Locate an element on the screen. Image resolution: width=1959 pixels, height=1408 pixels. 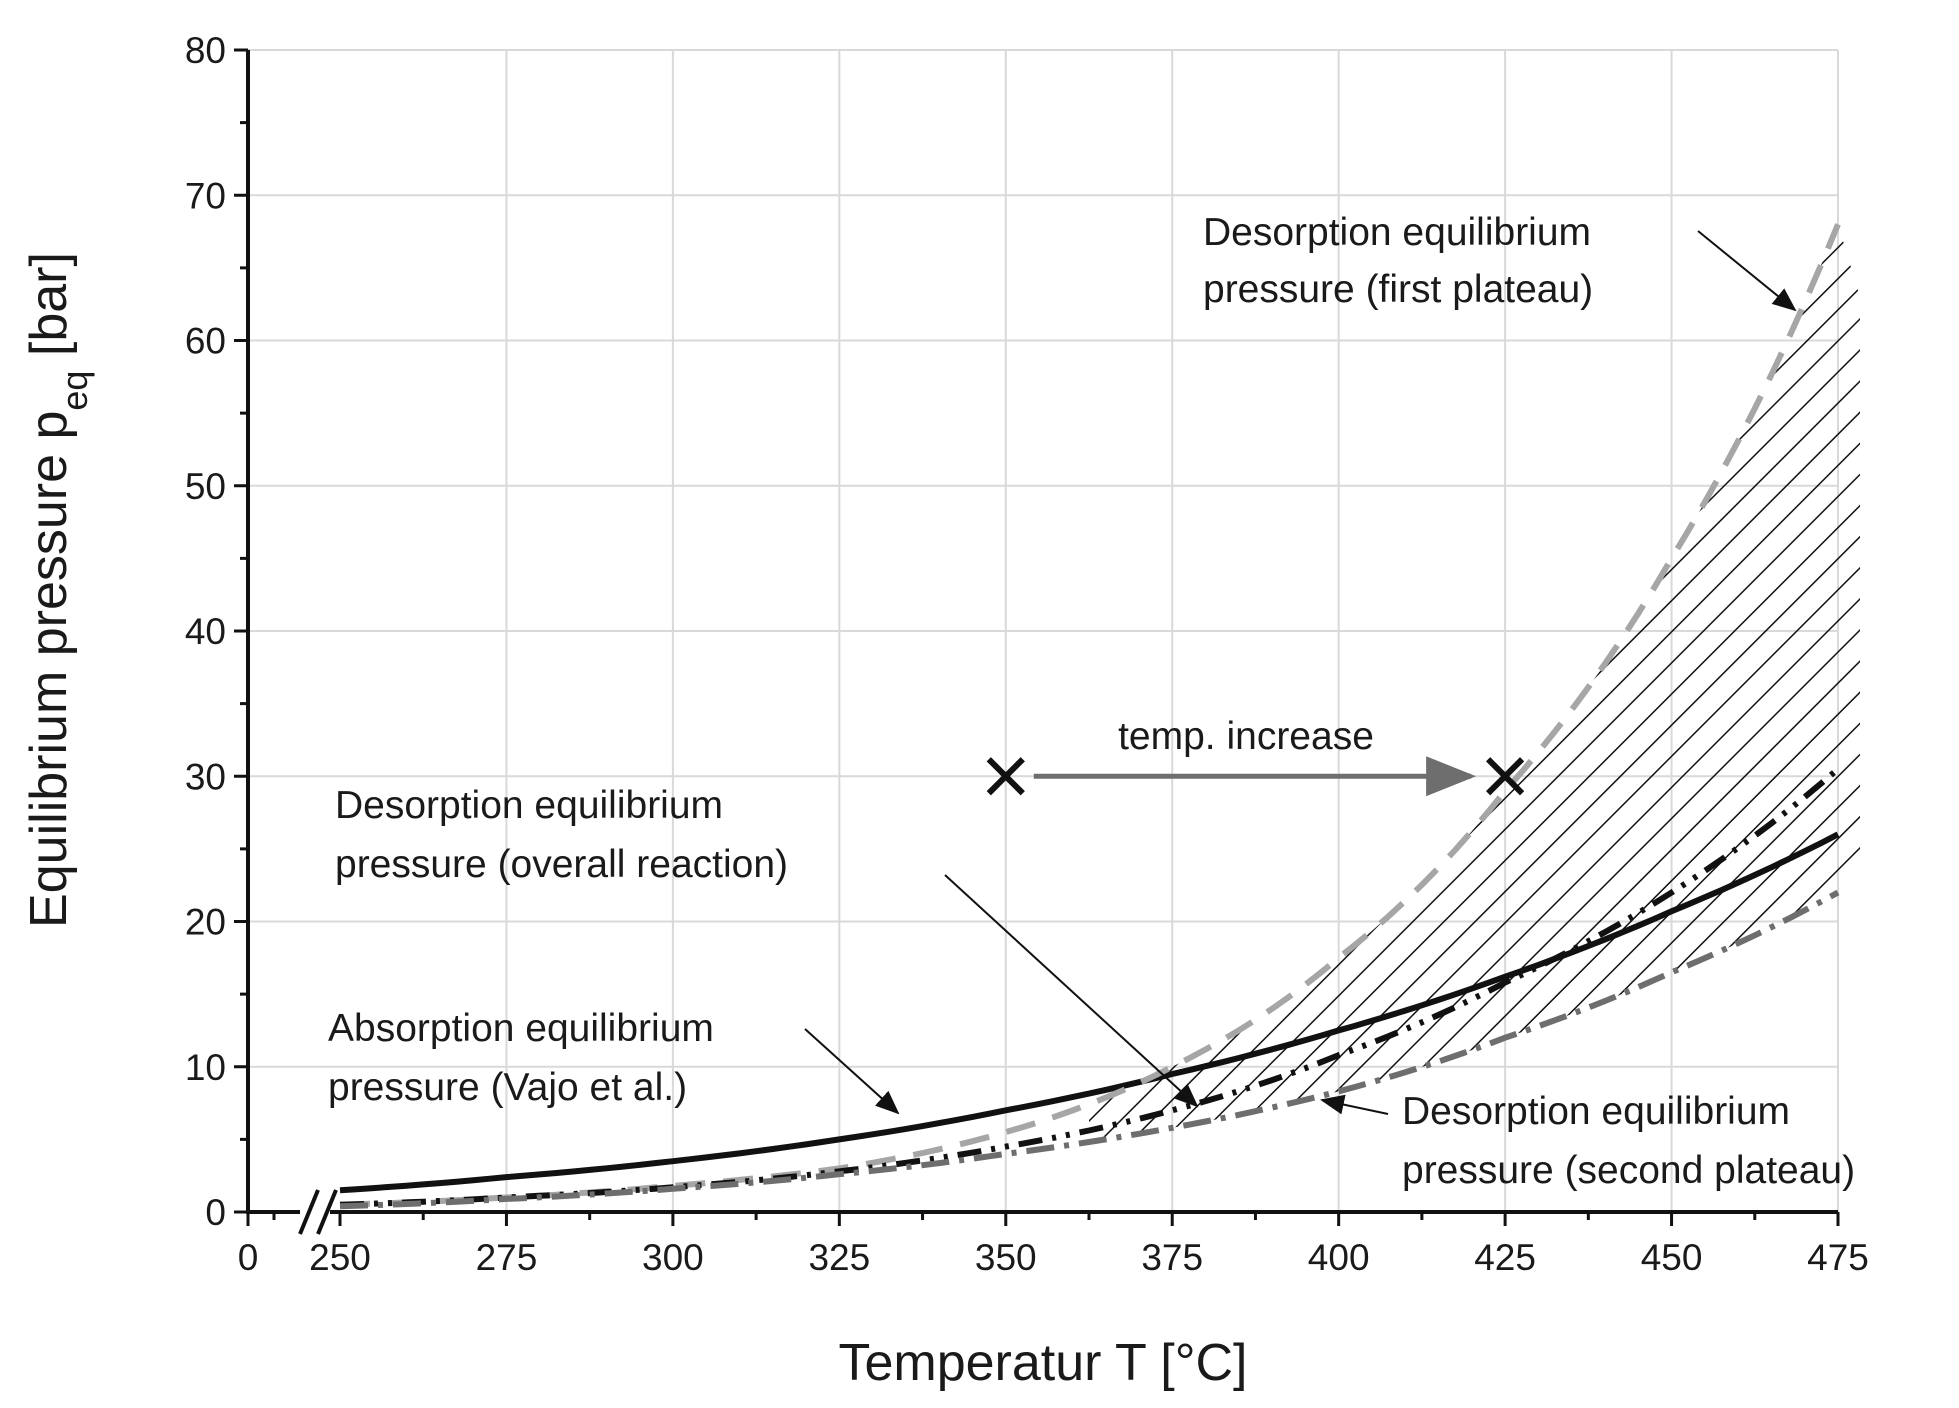
y-tick-label: 10 is located at coordinates (205, 1067).